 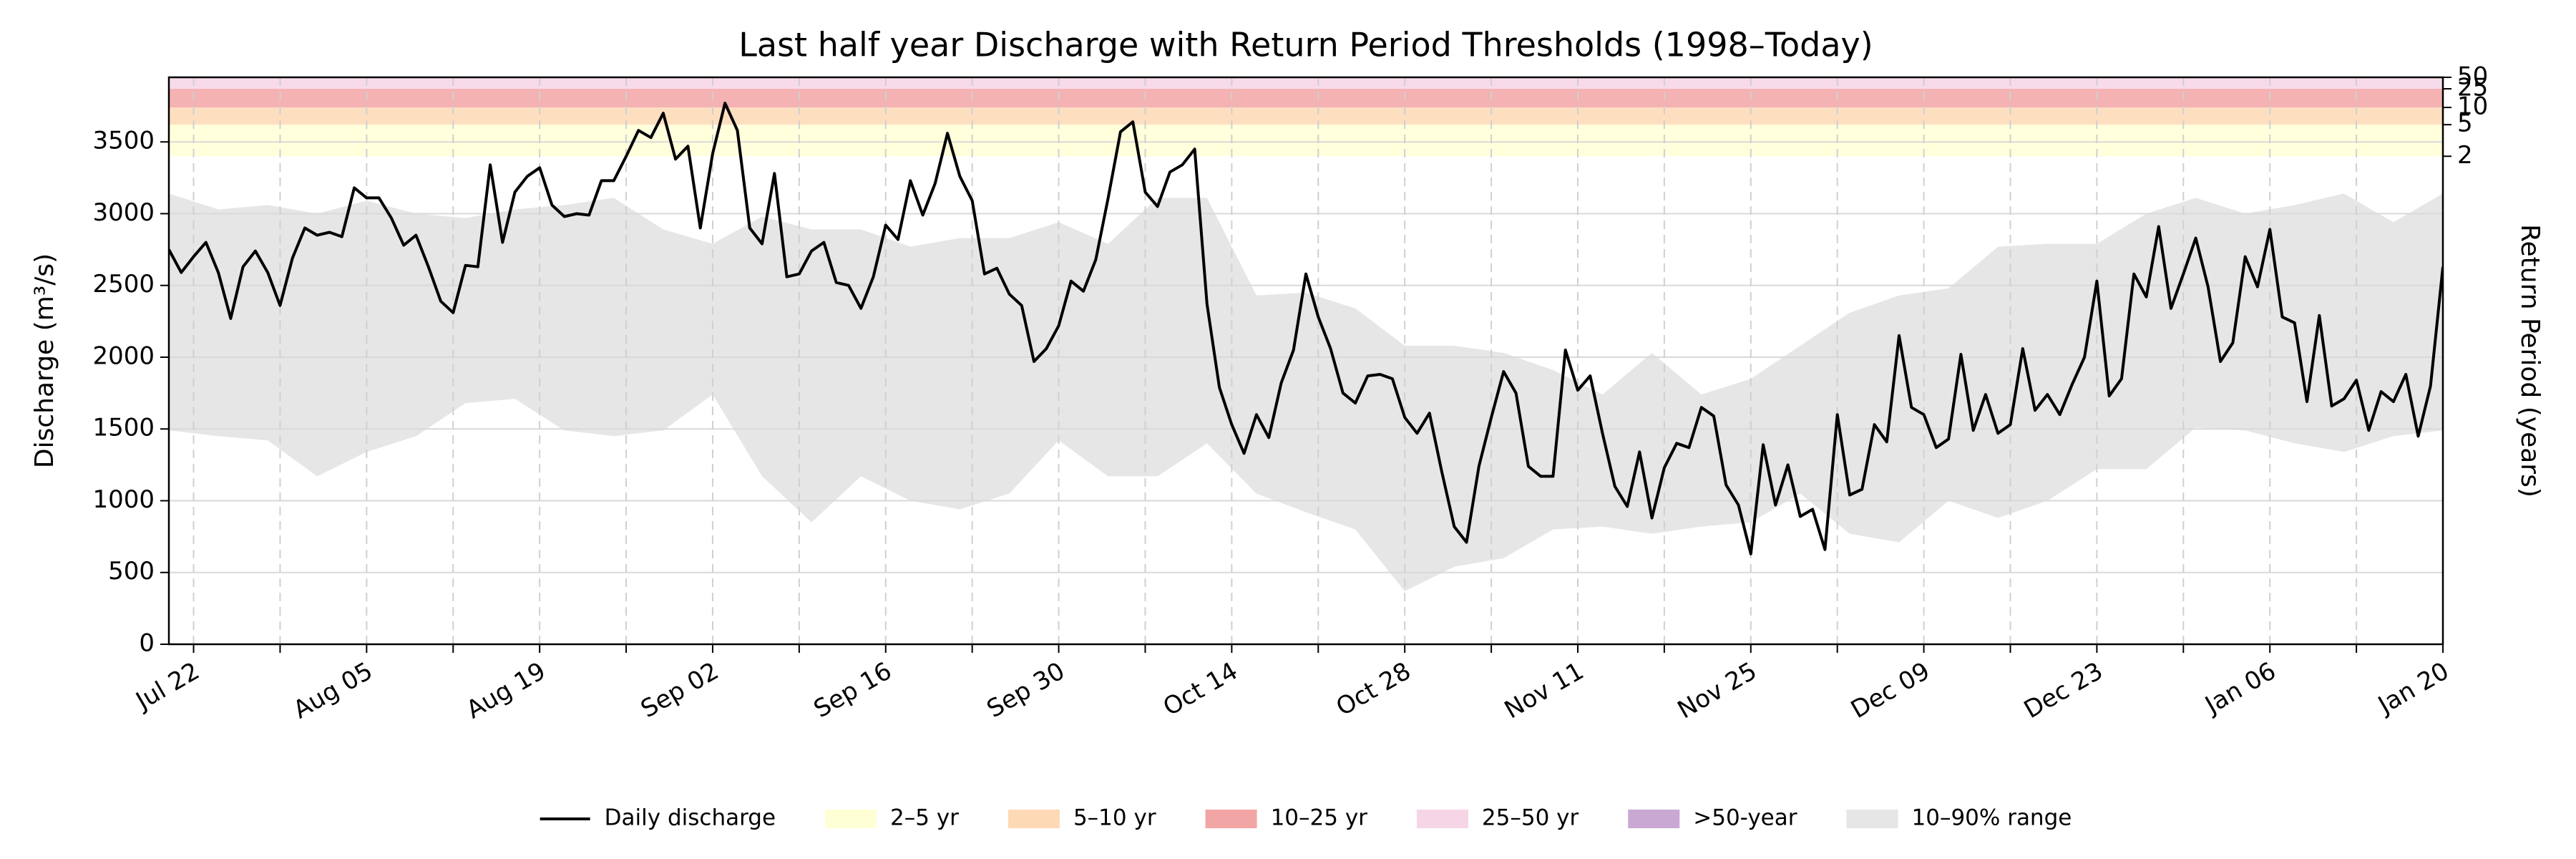 I want to click on y-tick-label: 1000, so click(x=123, y=499).